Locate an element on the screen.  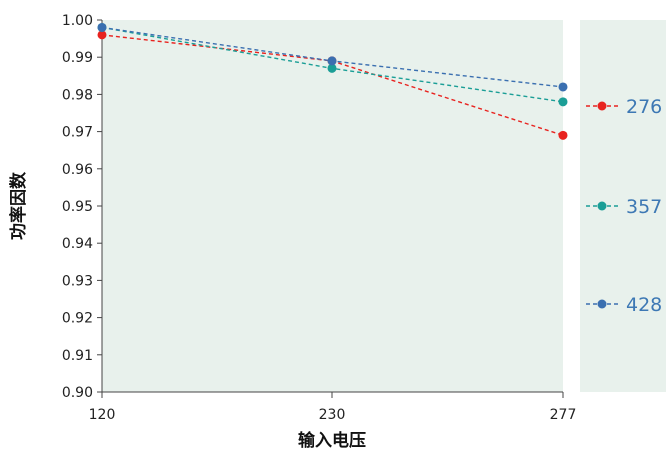
y-tick-label: 0.93 is located at coordinates (77, 281).